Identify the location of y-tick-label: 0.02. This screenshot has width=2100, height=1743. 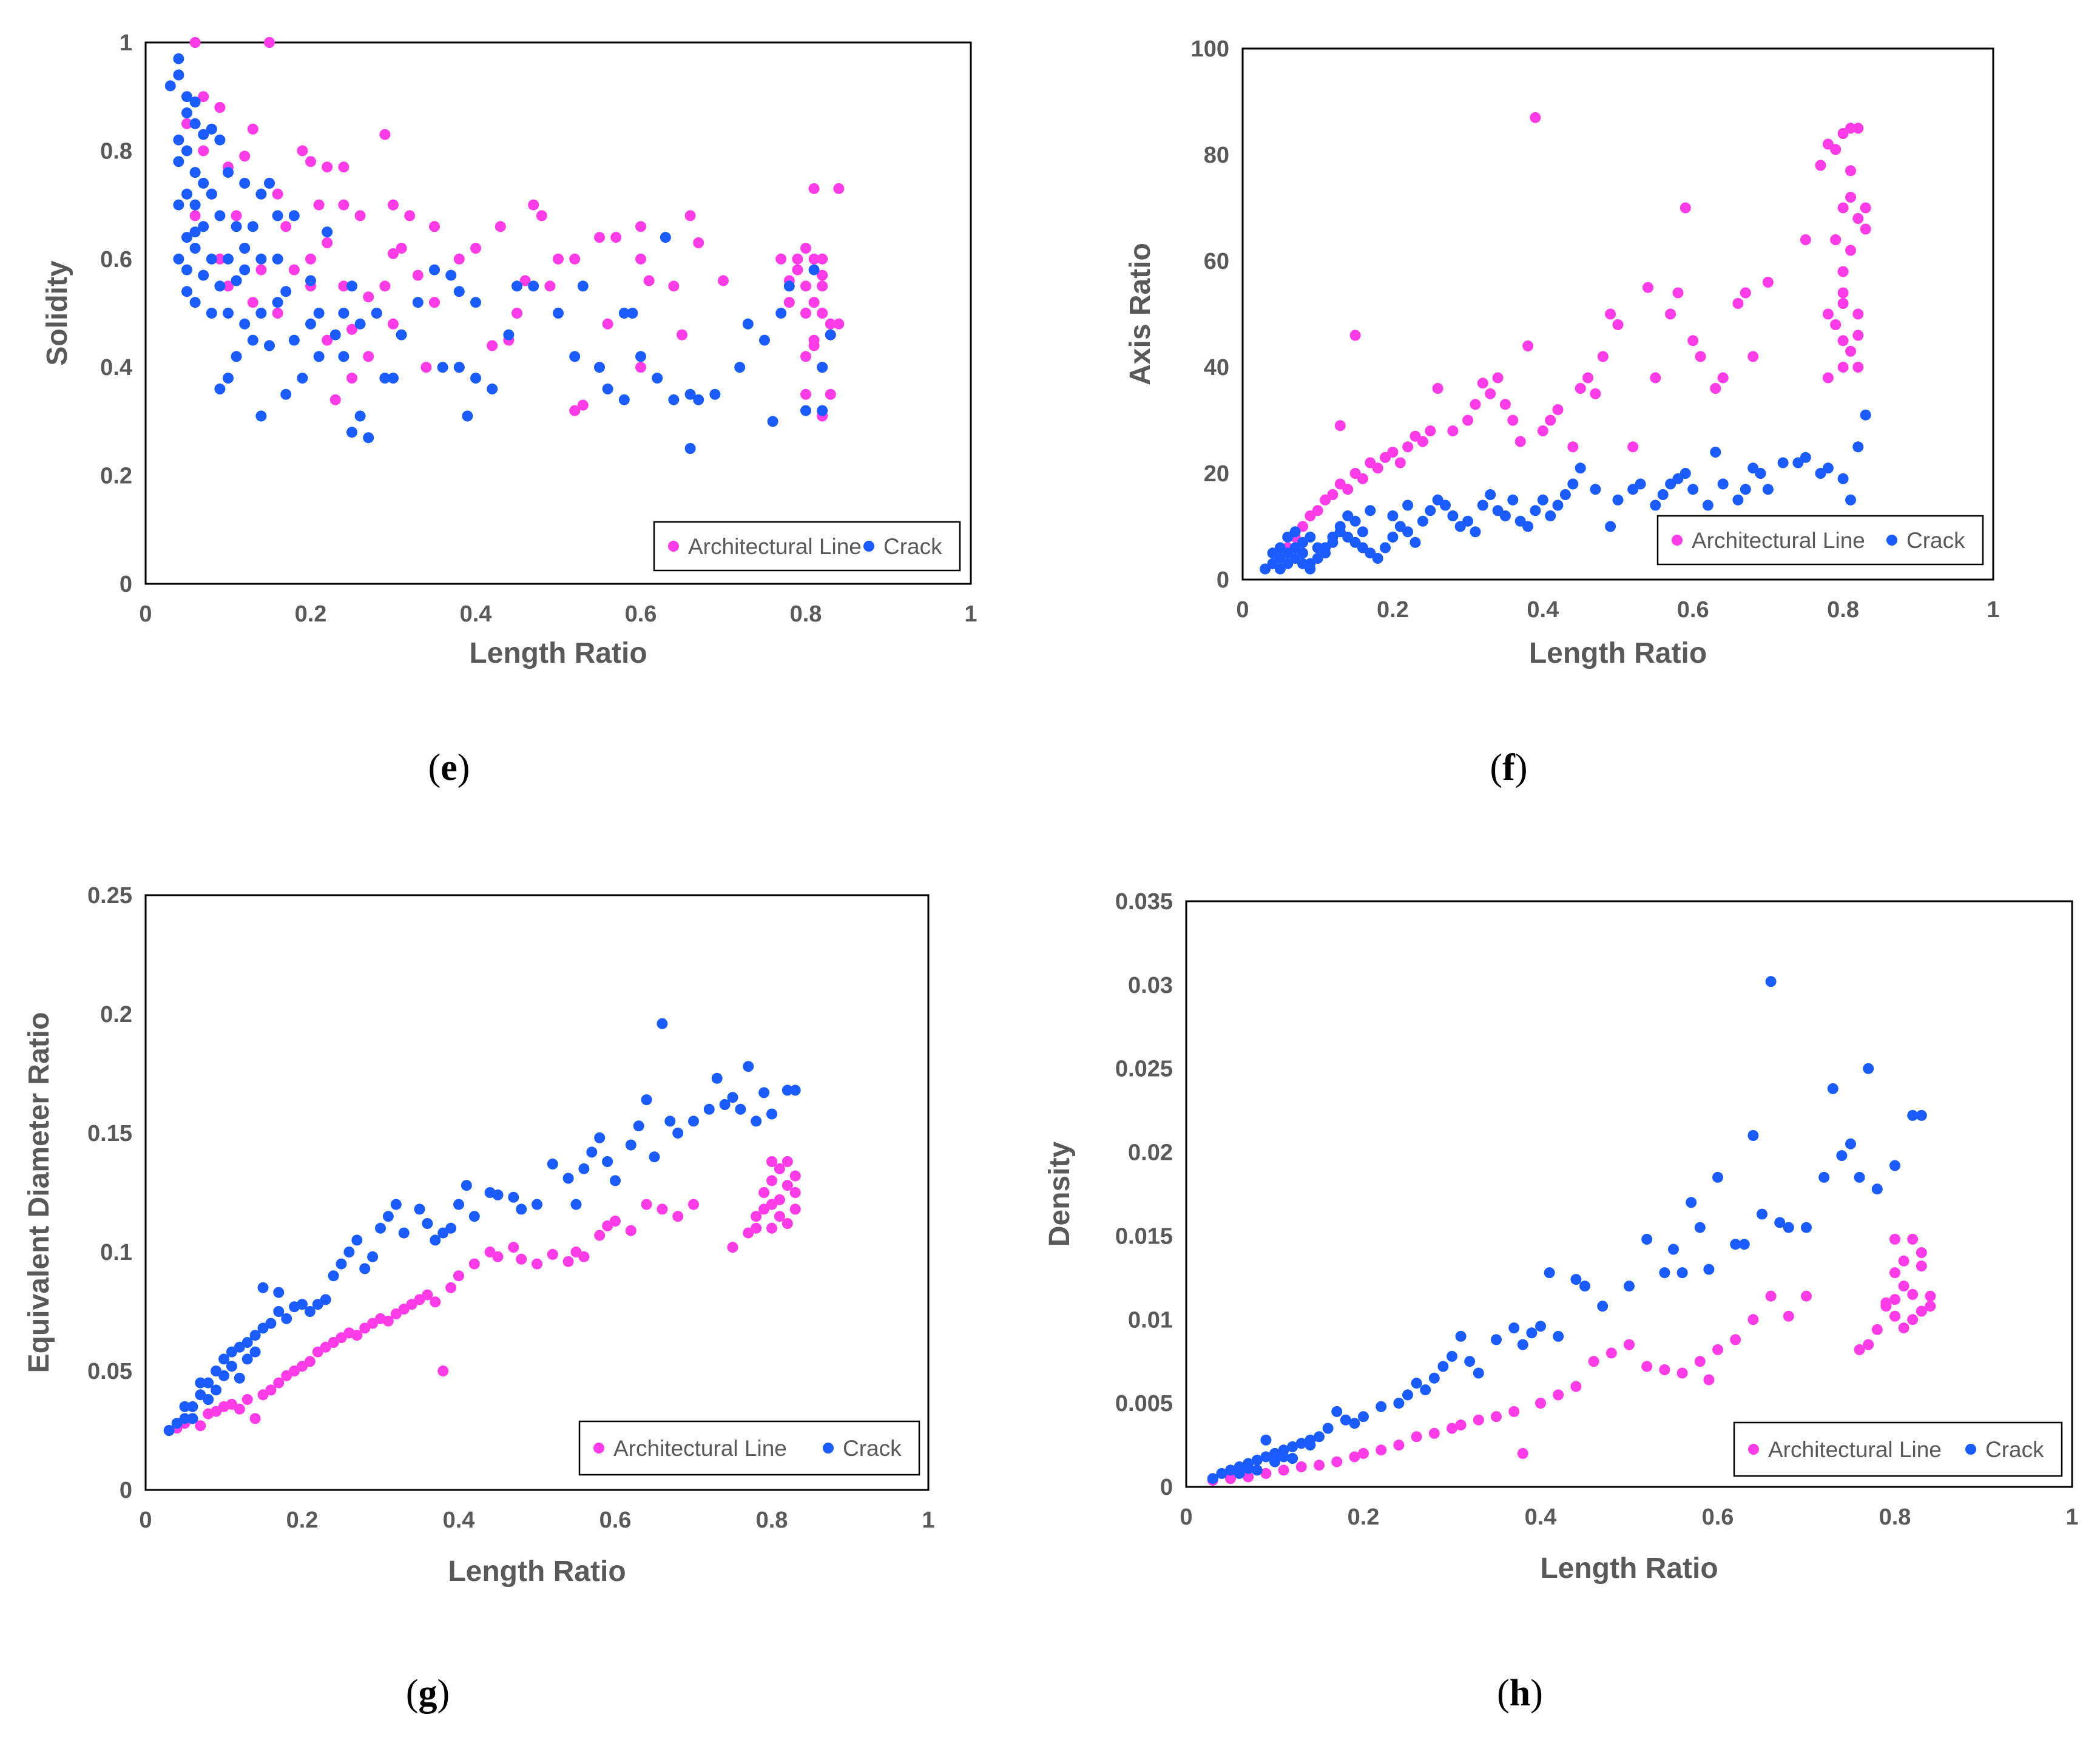
(1150, 1153).